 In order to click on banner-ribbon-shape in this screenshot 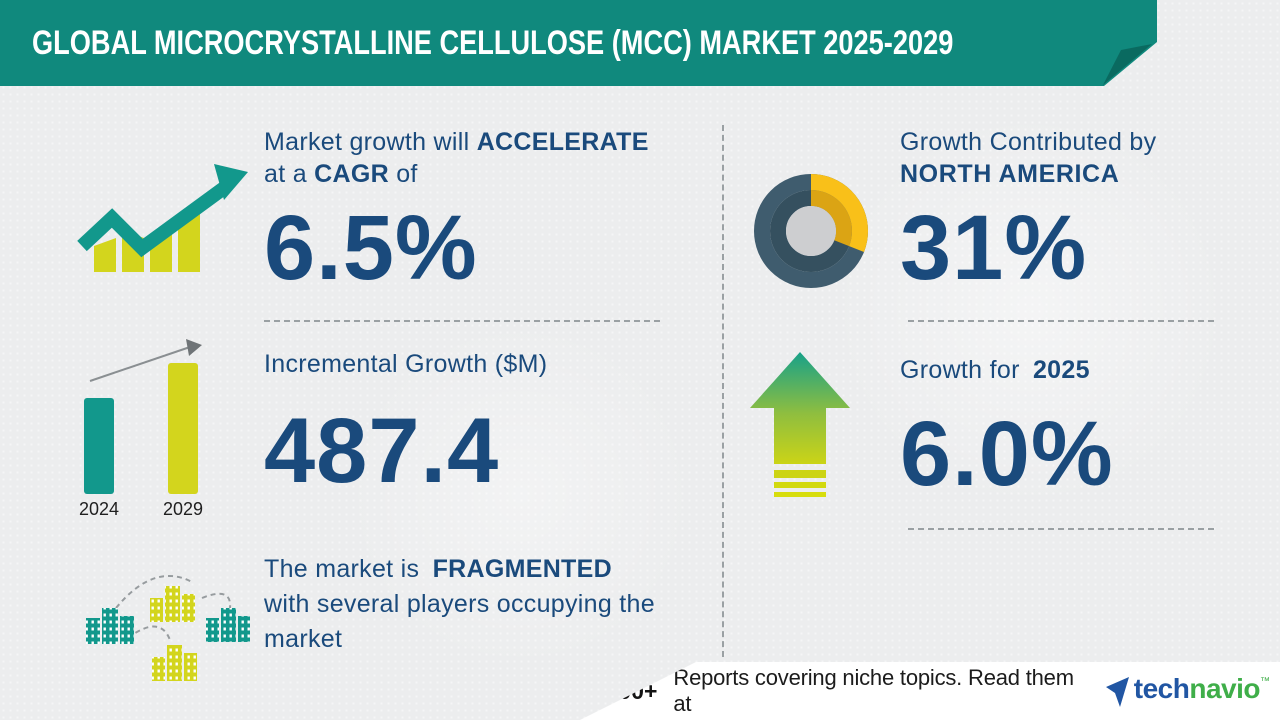, I will do `click(578, 43)`.